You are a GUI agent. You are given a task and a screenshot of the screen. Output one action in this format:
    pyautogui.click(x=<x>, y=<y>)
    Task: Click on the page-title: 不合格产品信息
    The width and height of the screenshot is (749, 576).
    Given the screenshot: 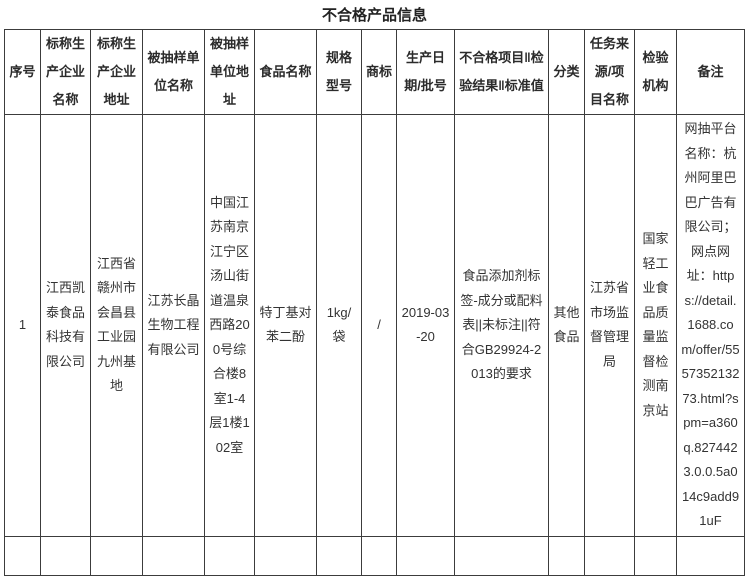 What is the action you would take?
    pyautogui.click(x=374, y=15)
    